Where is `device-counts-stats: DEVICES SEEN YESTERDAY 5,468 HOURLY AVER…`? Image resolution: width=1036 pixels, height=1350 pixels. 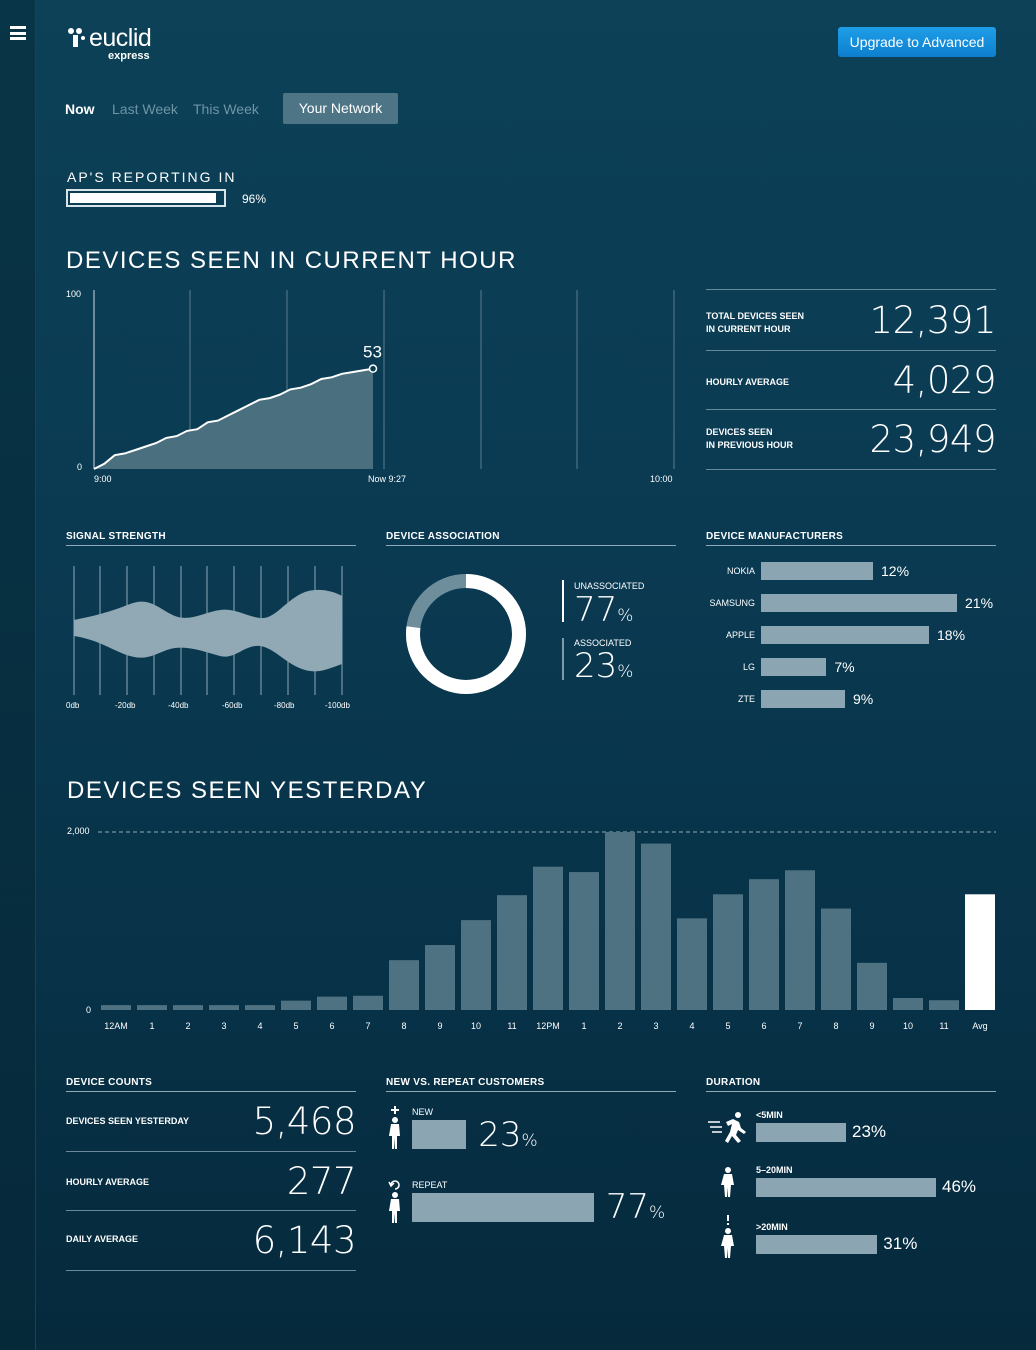 device-counts-stats: DEVICES SEEN YESTERDAY 5,468 HOURLY AVER… is located at coordinates (211, 1181).